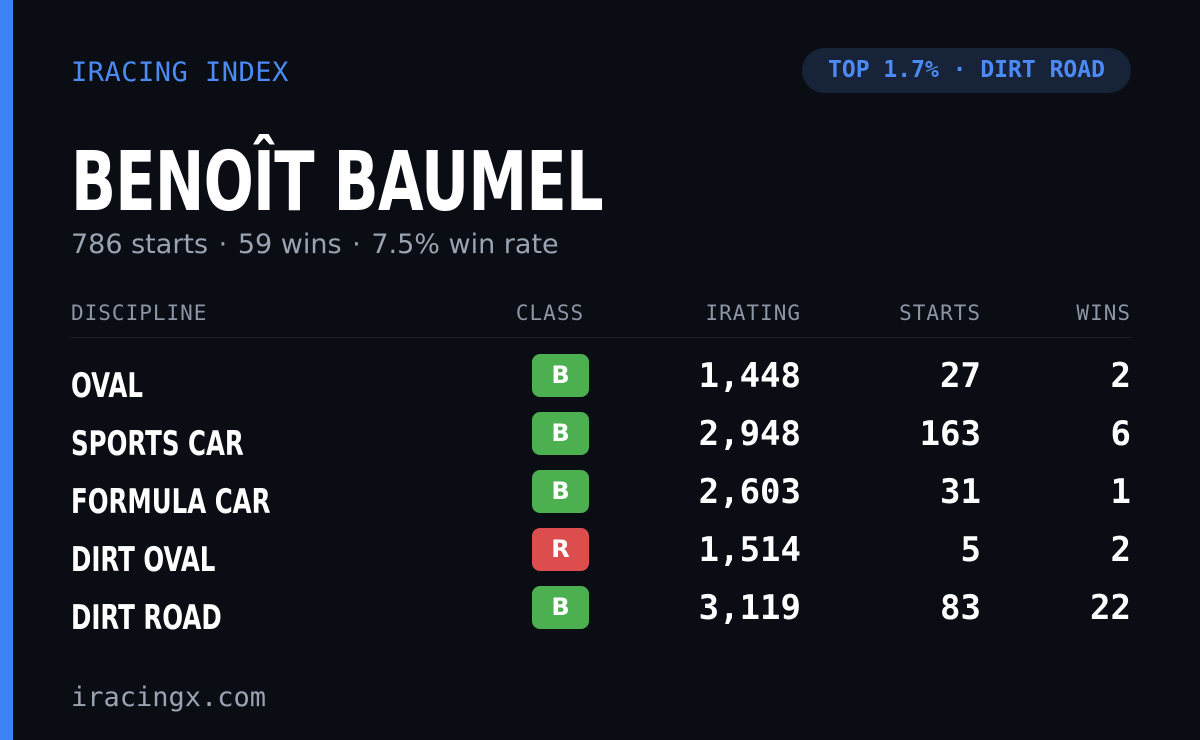 The image size is (1200, 740). What do you see at coordinates (601, 383) in the screenshot?
I see `table-row: OVAL B 1,448 27 2` at bounding box center [601, 383].